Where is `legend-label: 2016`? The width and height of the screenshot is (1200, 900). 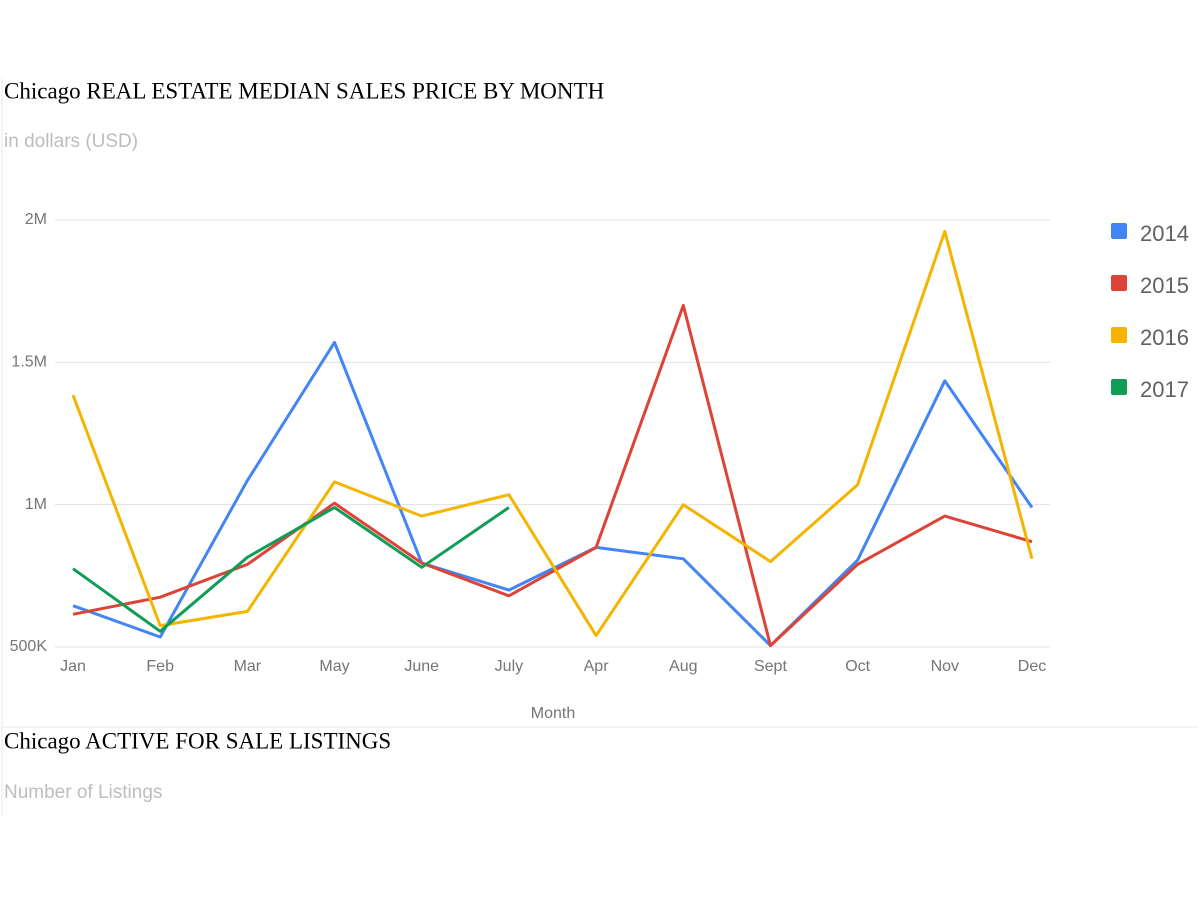 legend-label: 2016 is located at coordinates (1164, 337).